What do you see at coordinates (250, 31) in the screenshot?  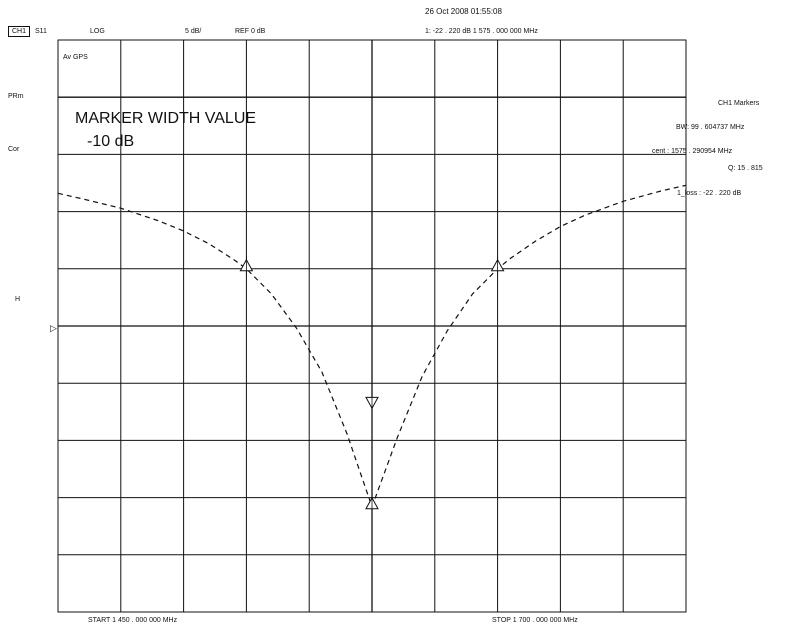 I see `ref-label: REF 0 dB` at bounding box center [250, 31].